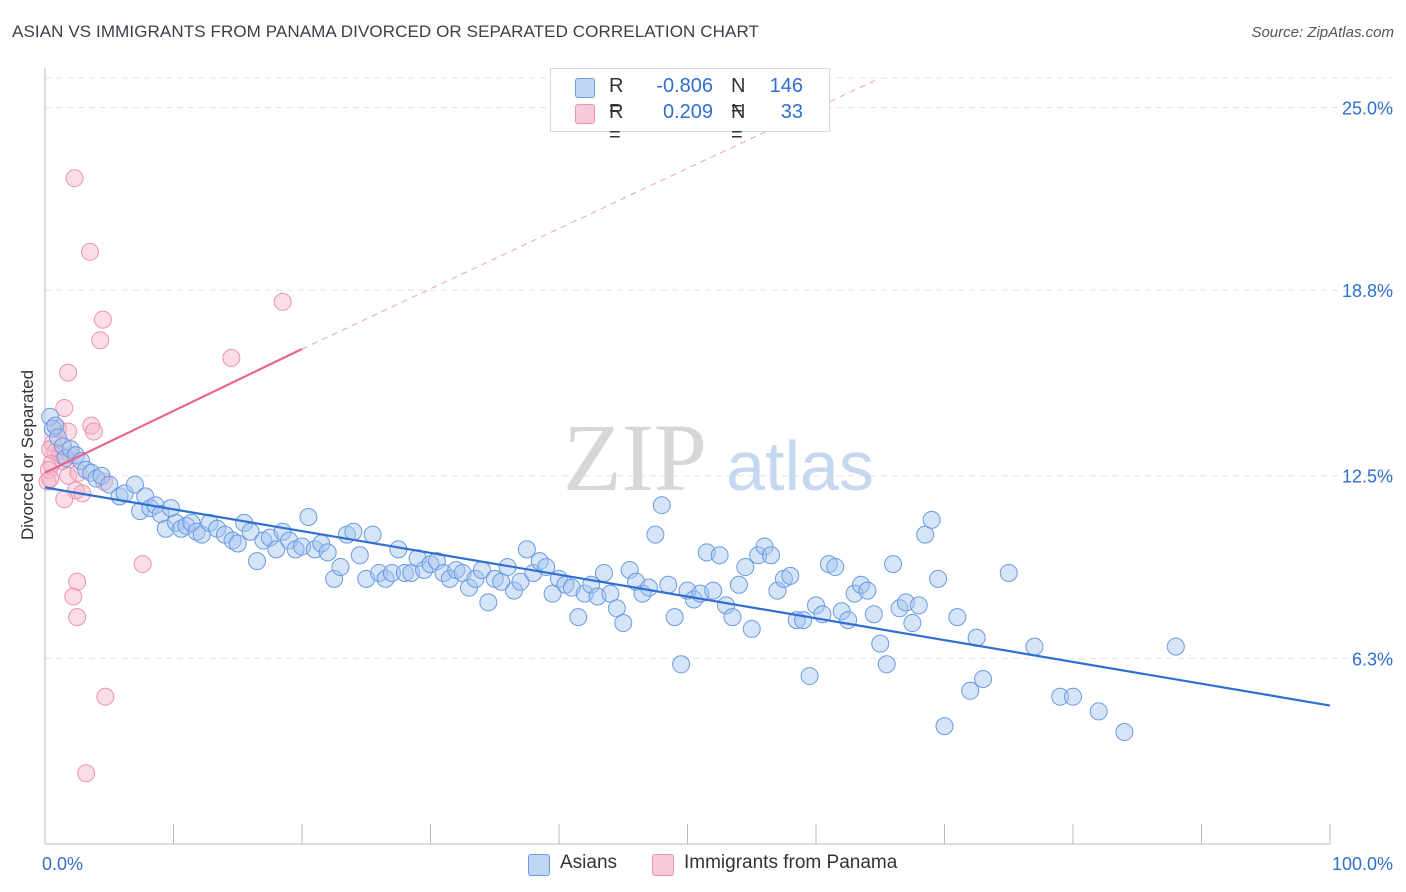 This screenshot has width=1406, height=892. I want to click on watermark-zip: ZIP, so click(635, 457).